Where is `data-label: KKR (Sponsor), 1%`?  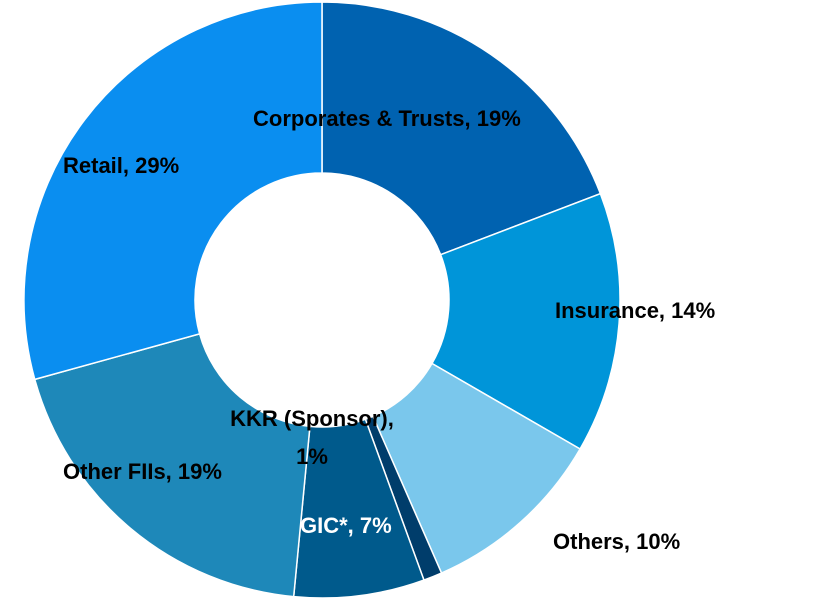 data-label: KKR (Sponsor), 1% is located at coordinates (312, 437).